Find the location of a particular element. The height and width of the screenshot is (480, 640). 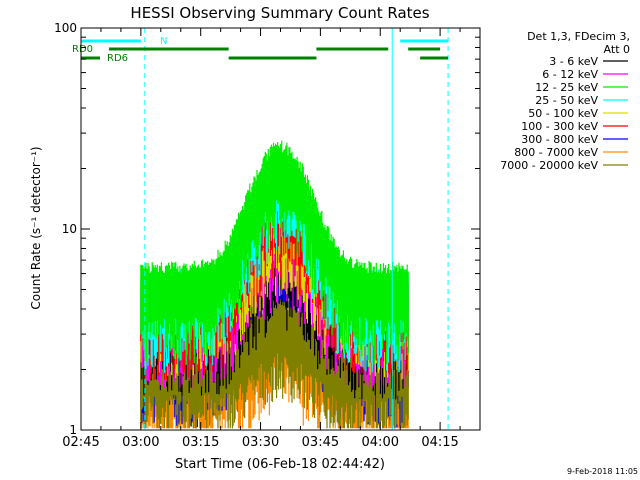

y-axis-label: Count Rate (s⁻¹ detector⁻¹) is located at coordinates (36, 227).